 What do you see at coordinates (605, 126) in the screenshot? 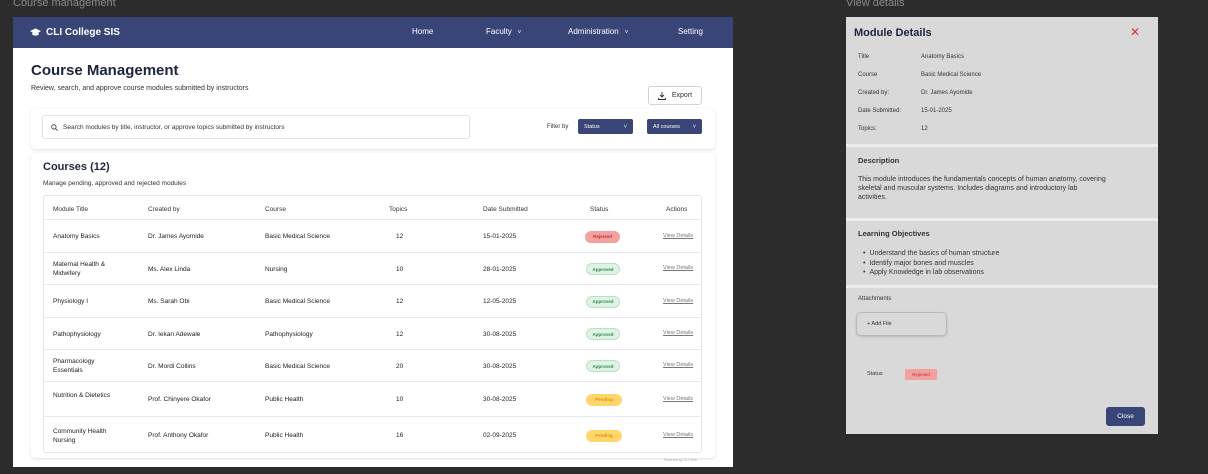
I see `status-filter-dropdown: Status ˅` at bounding box center [605, 126].